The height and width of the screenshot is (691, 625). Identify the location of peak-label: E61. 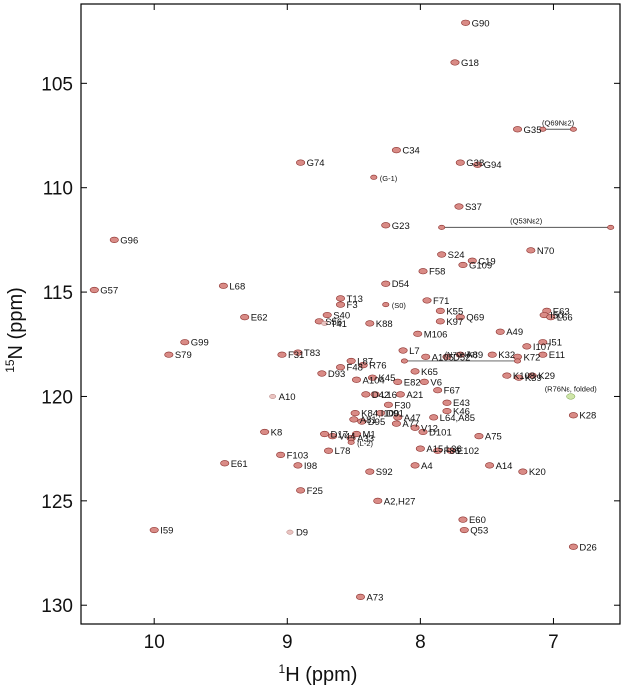
(239, 464).